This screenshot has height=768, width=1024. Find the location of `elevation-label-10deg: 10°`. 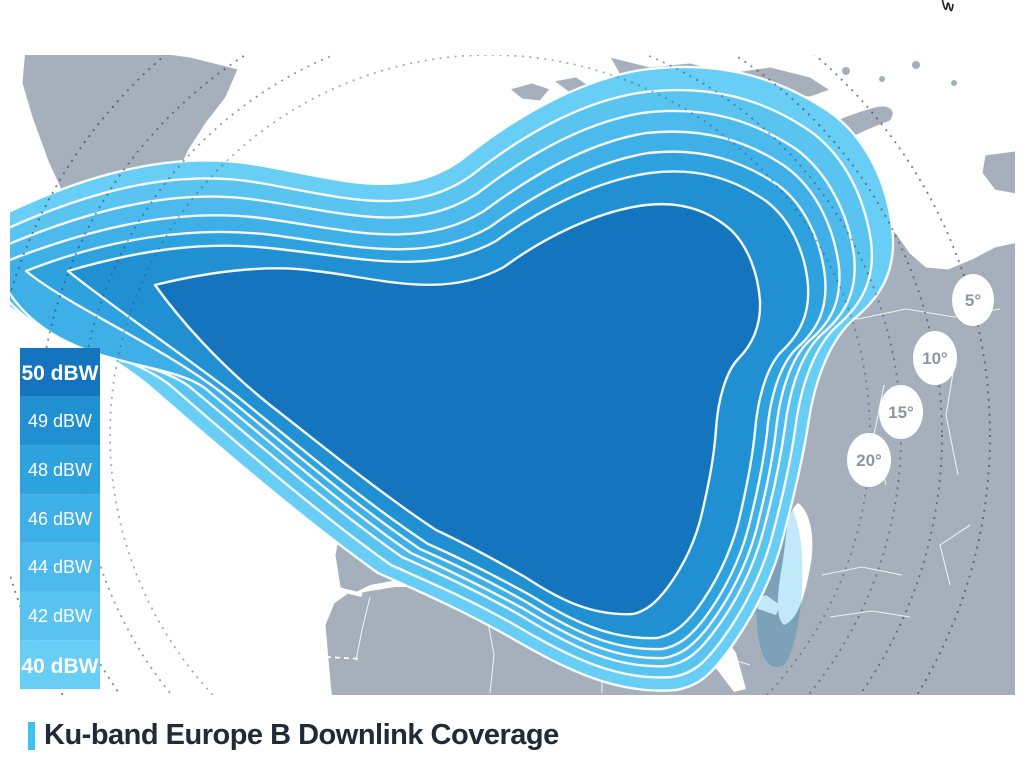

elevation-label-10deg: 10° is located at coordinates (935, 358).